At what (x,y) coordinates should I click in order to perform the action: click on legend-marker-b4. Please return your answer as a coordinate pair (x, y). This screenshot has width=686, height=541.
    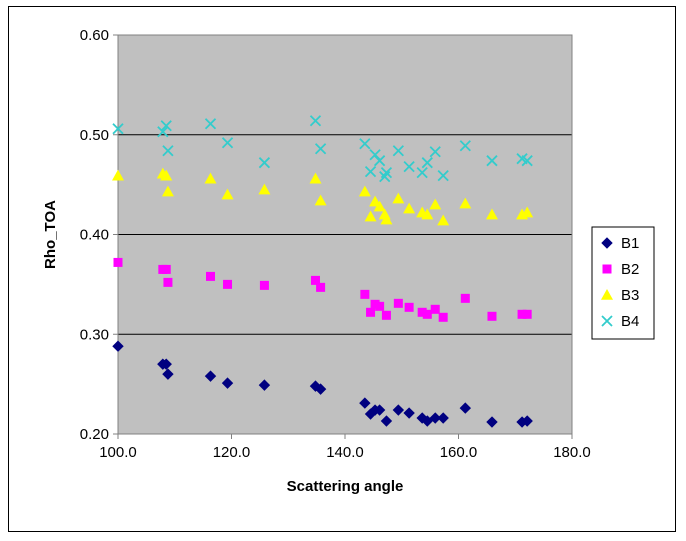
    Looking at the image, I should click on (607, 321).